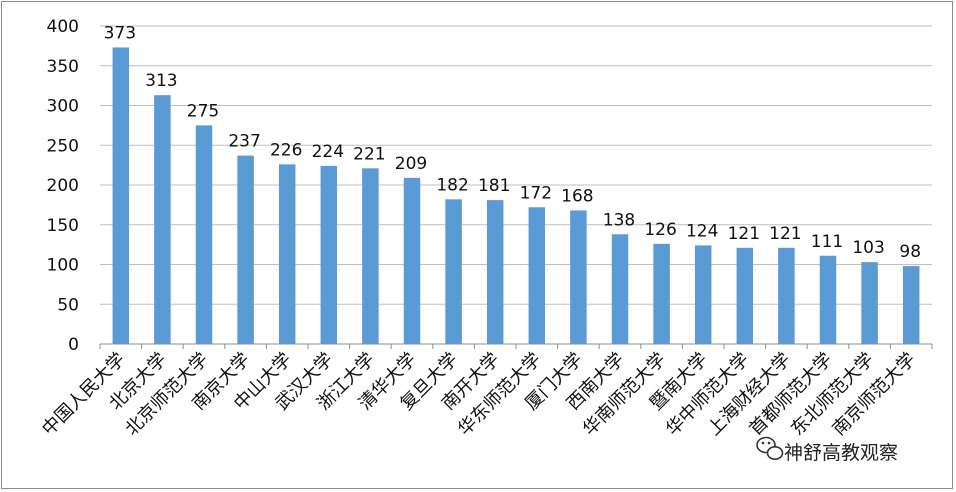 The width and height of the screenshot is (956, 492). What do you see at coordinates (411, 164) in the screenshot?
I see `data-label: 209` at bounding box center [411, 164].